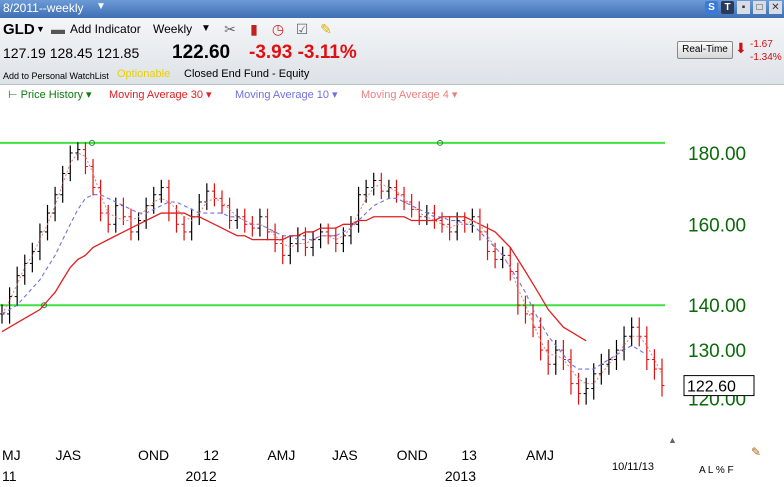 This screenshot has width=784, height=487. Describe the element at coordinates (633, 467) in the screenshot. I see `current-date-label: 10/11/13` at that location.